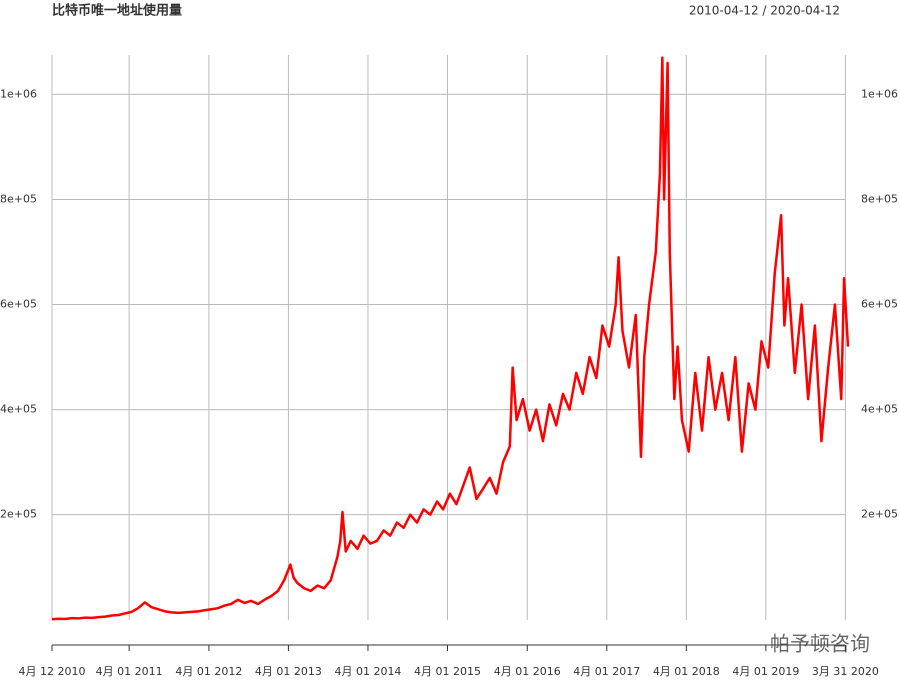 The image size is (900, 687). I want to click on y-tick-label: 6e+05, so click(18, 304).